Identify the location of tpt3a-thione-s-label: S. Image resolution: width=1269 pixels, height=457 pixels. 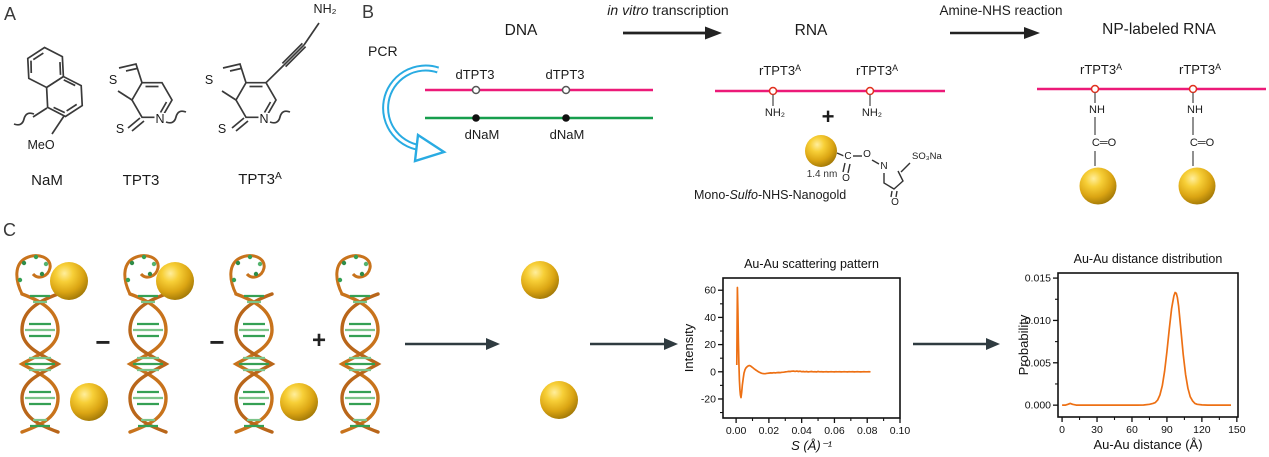
(222, 129).